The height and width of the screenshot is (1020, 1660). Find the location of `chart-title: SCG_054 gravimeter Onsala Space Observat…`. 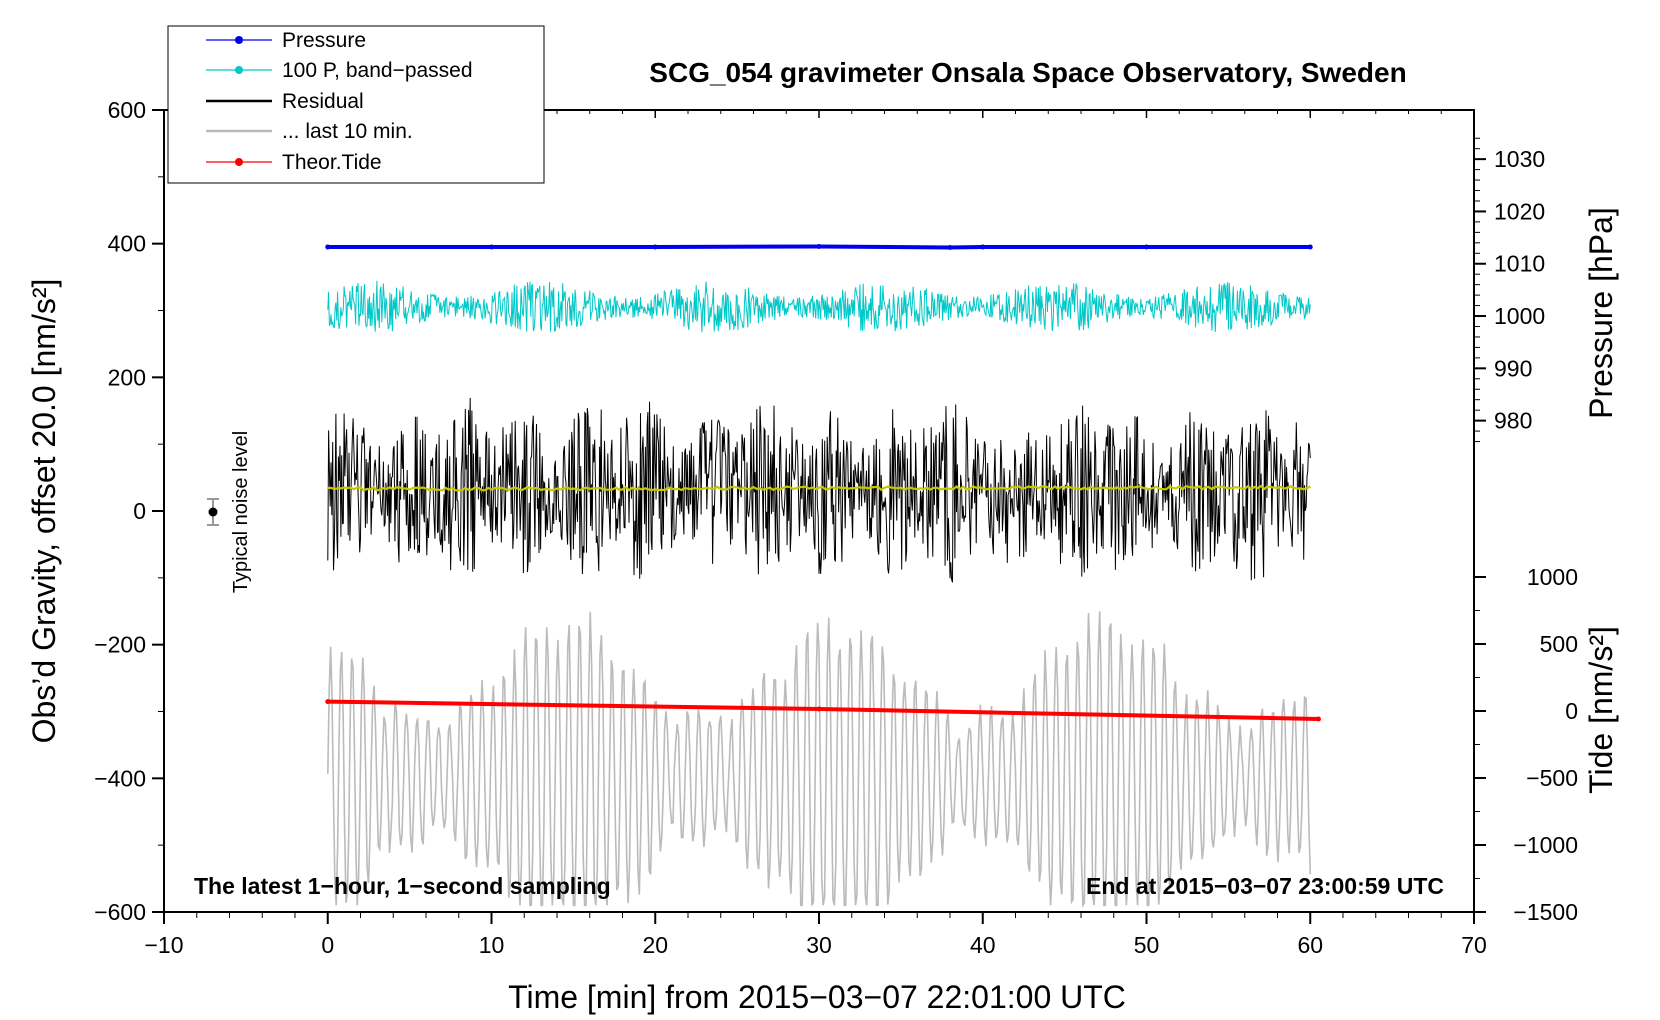

chart-title: SCG_054 gravimeter Onsala Space Observat… is located at coordinates (1027, 72).